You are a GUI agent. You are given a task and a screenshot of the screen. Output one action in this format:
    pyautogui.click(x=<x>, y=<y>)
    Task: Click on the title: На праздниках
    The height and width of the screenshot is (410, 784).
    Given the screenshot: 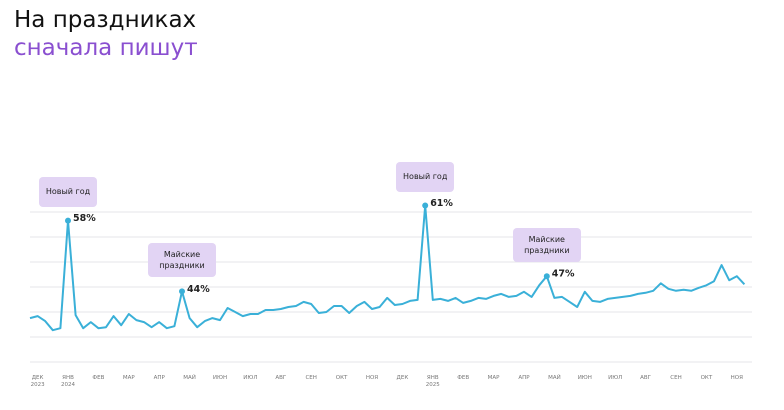 What is the action you would take?
    pyautogui.click(x=105, y=20)
    